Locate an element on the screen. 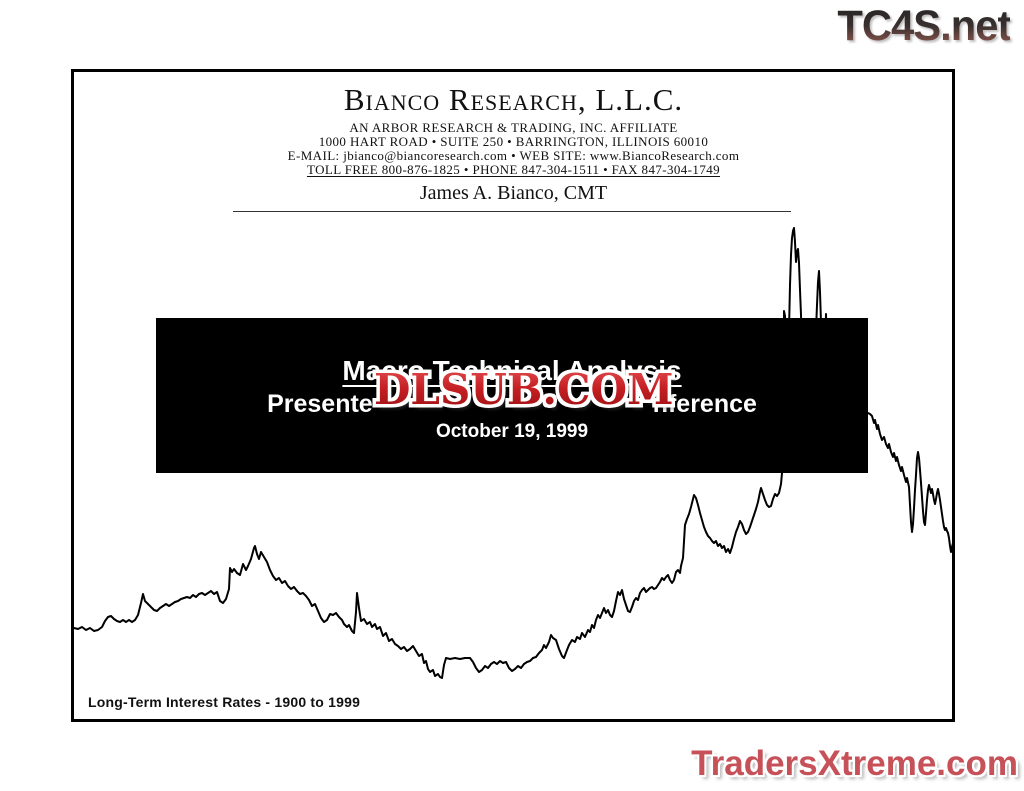  subtitle-fragment-right: nference is located at coordinates (704, 404).